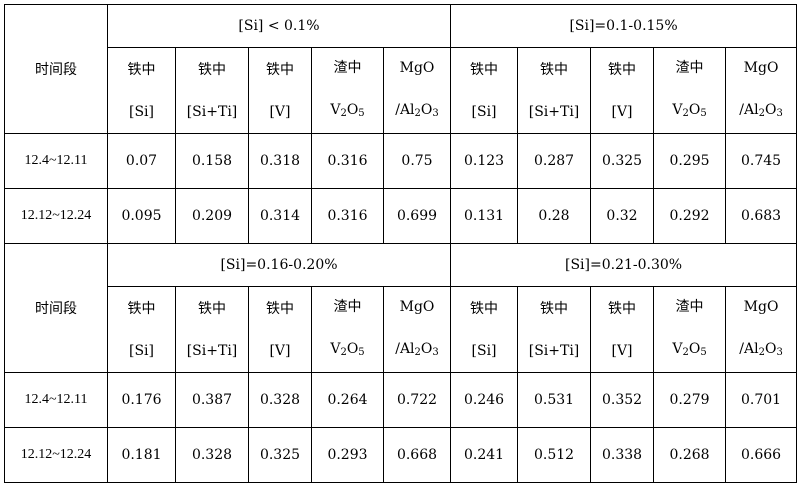 The width and height of the screenshot is (800, 490). What do you see at coordinates (141, 400) in the screenshot?
I see `value-cell: 0.176` at bounding box center [141, 400].